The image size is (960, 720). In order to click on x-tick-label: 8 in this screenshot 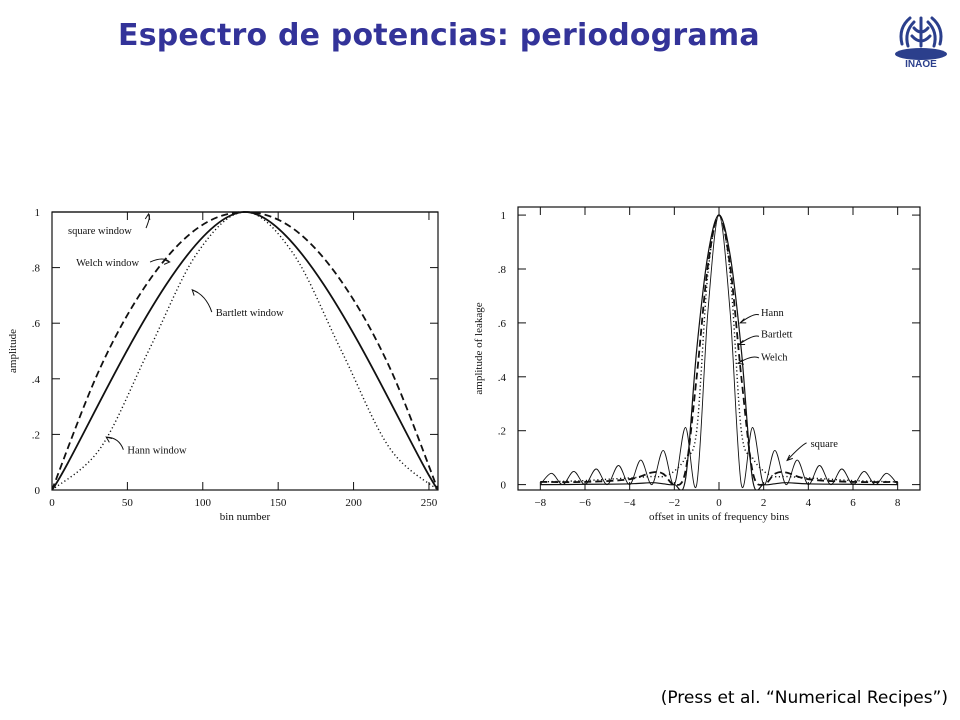, I will do `click(898, 503)`.